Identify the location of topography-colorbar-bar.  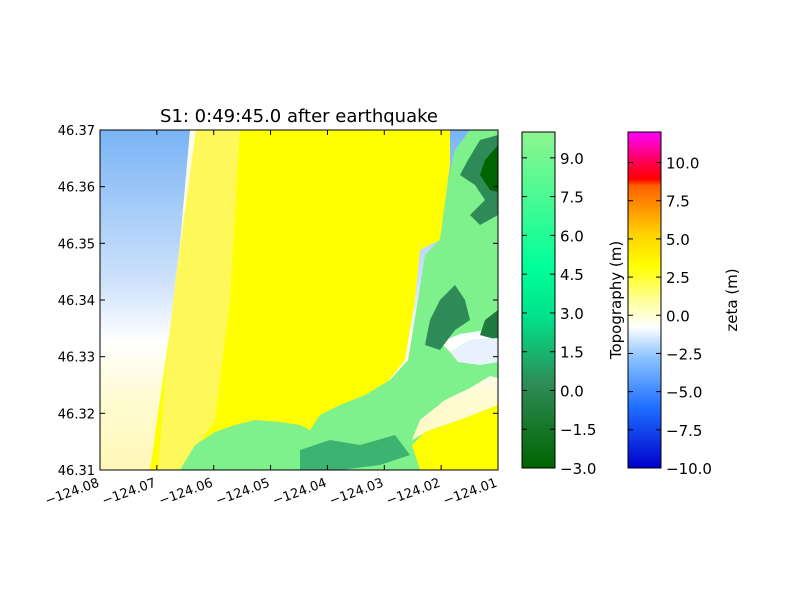
(538, 300).